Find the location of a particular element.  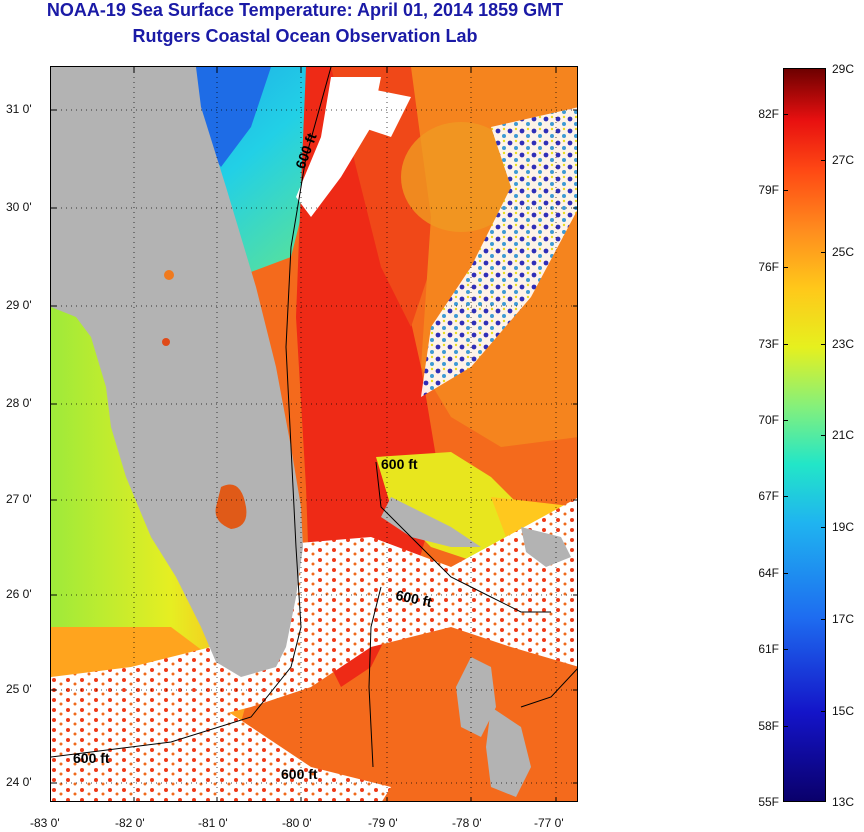

lon-label-78: -78 0' is located at coordinates (467, 823).